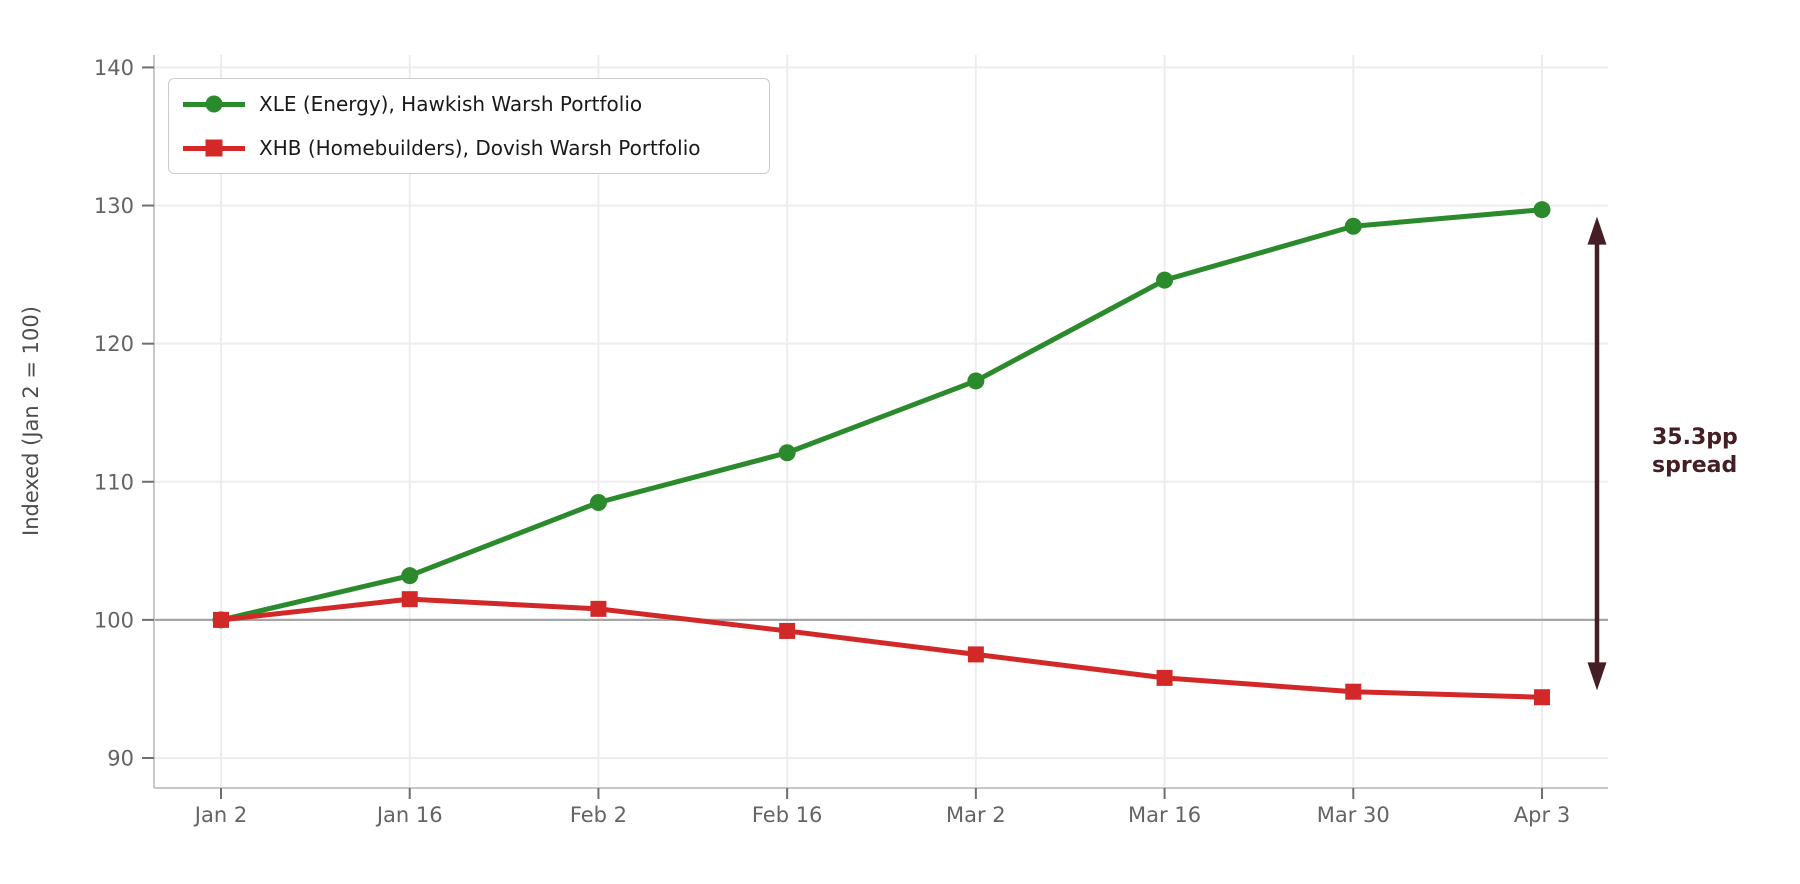 Image resolution: width=1800 pixels, height=884 pixels. Describe the element at coordinates (1542, 815) in the screenshot. I see `x-tick-label: Apr 3` at that location.